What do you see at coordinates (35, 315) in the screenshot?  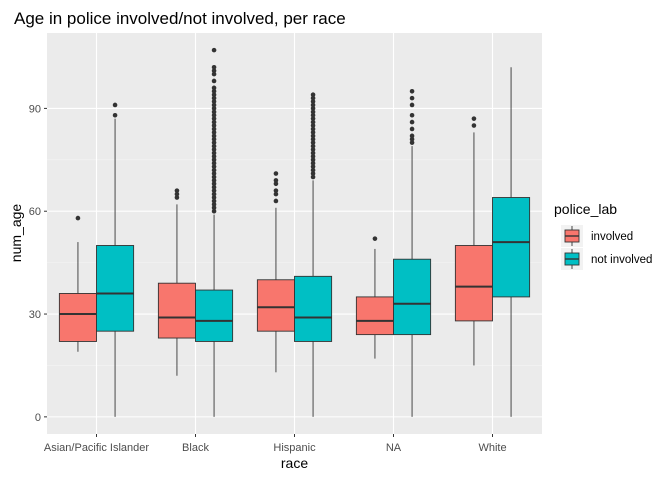 I see `y-tick-label: 30` at bounding box center [35, 315].